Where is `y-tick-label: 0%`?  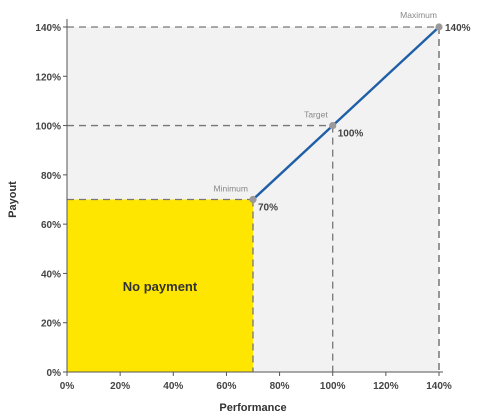 y-tick-label: 0% is located at coordinates (54, 373).